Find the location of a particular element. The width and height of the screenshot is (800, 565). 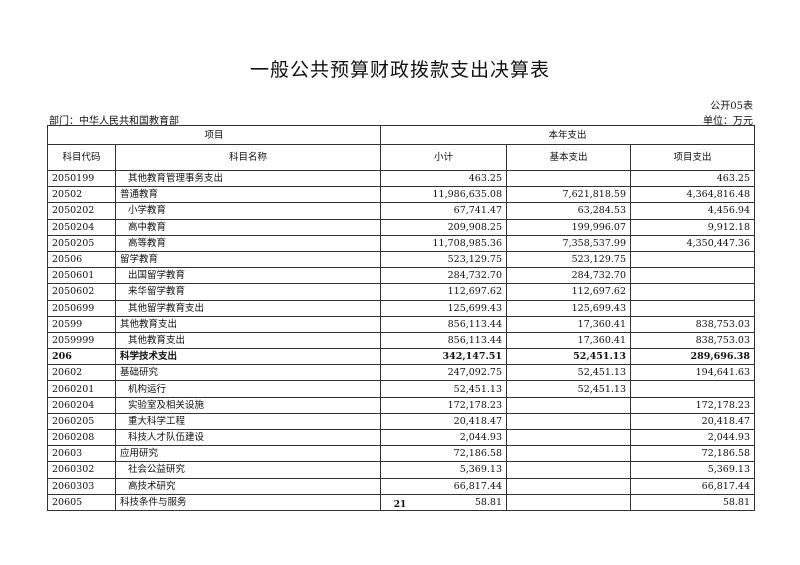

group-header-row: 项目 本年支出 is located at coordinates (401, 135).